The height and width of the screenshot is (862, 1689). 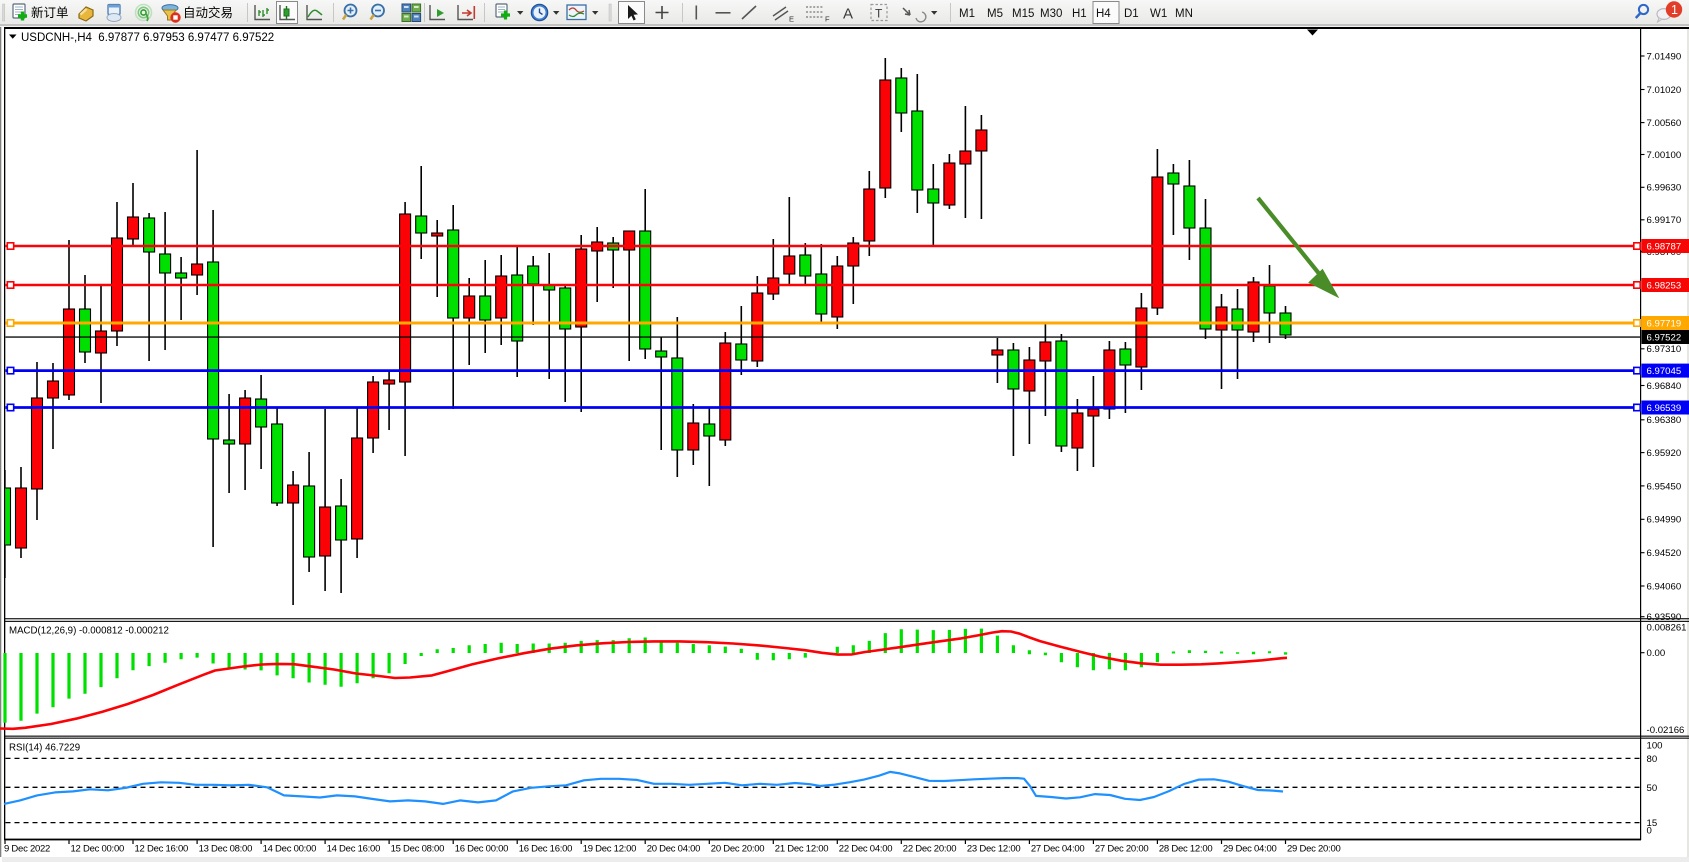 I want to click on svg-text: 27 Dec 20:00, so click(x=1122, y=848).